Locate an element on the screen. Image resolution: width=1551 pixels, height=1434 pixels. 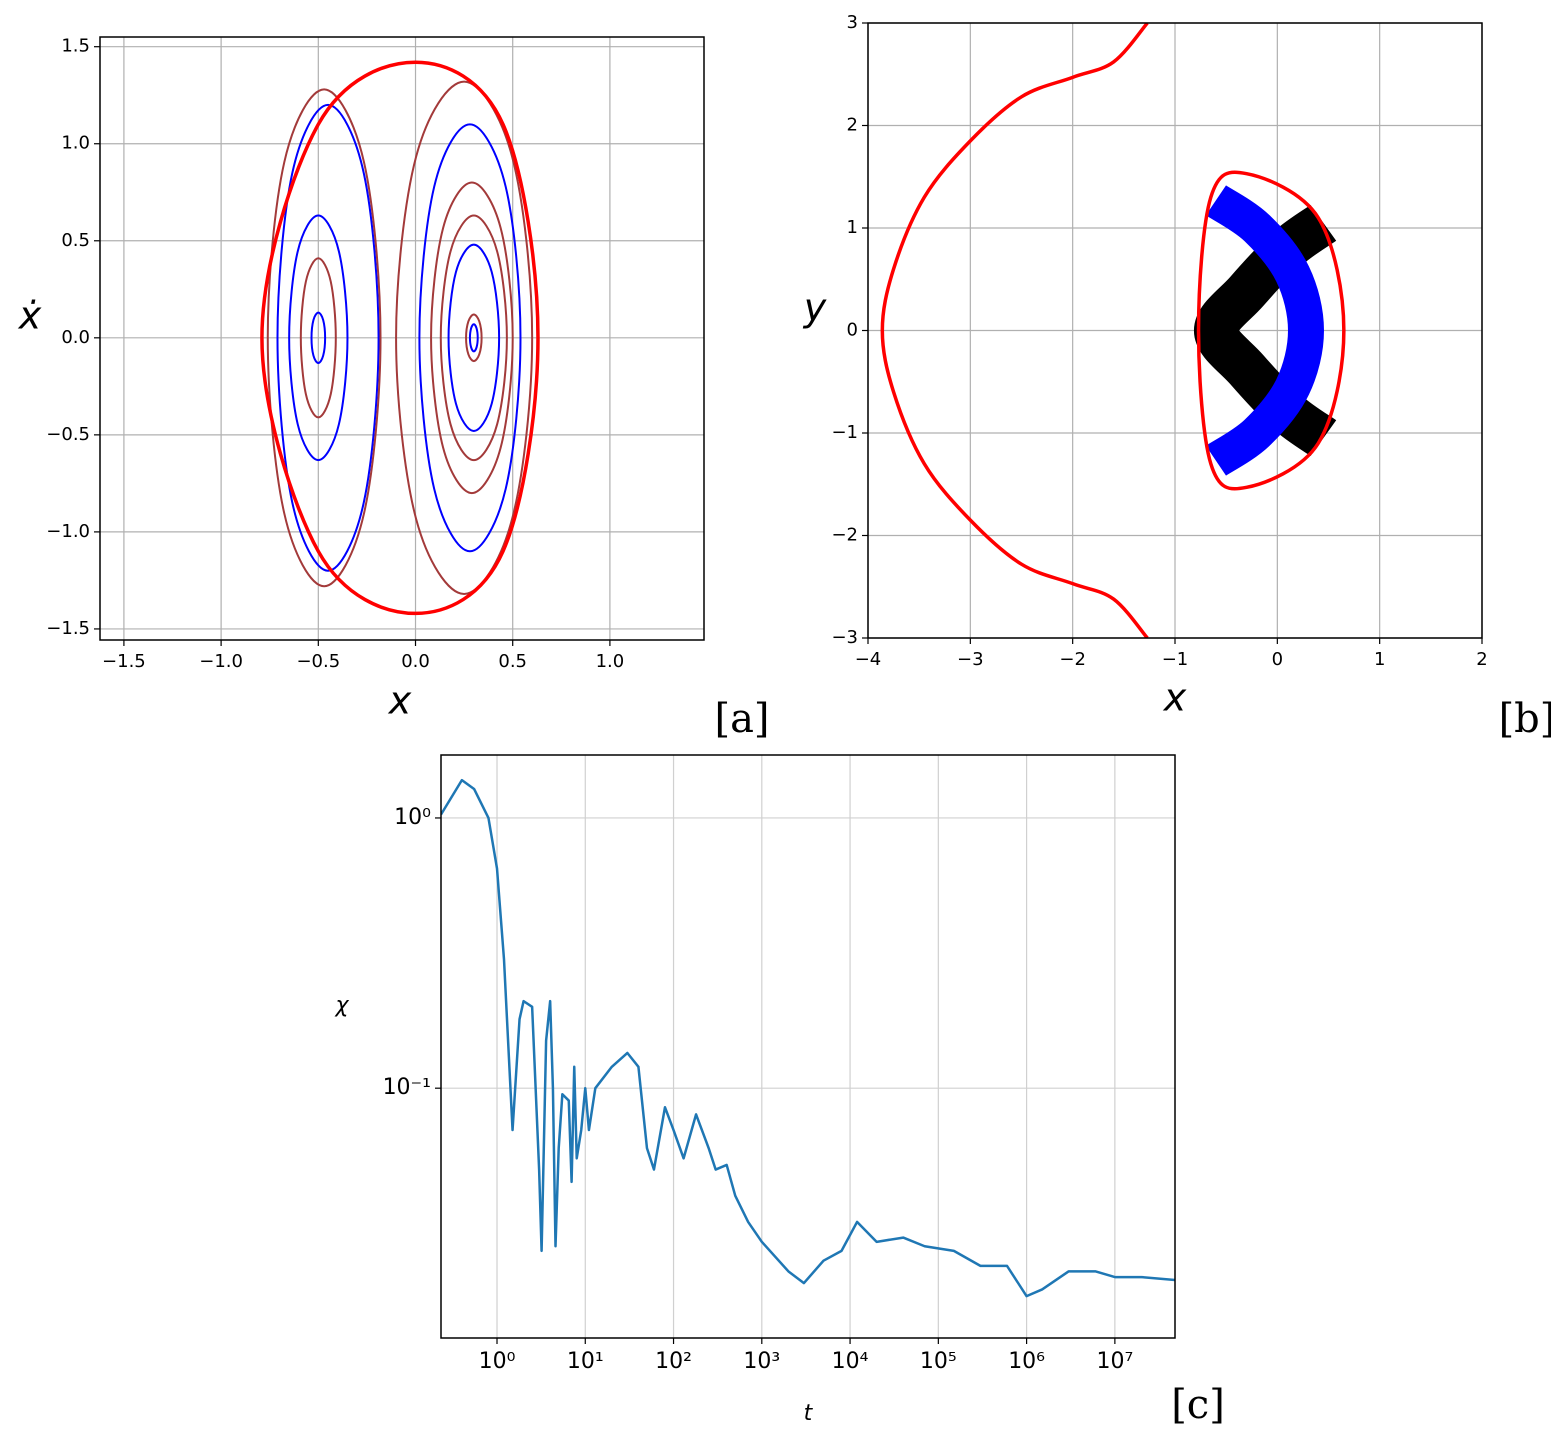
x-tick-label: −4 is located at coordinates (868, 659).